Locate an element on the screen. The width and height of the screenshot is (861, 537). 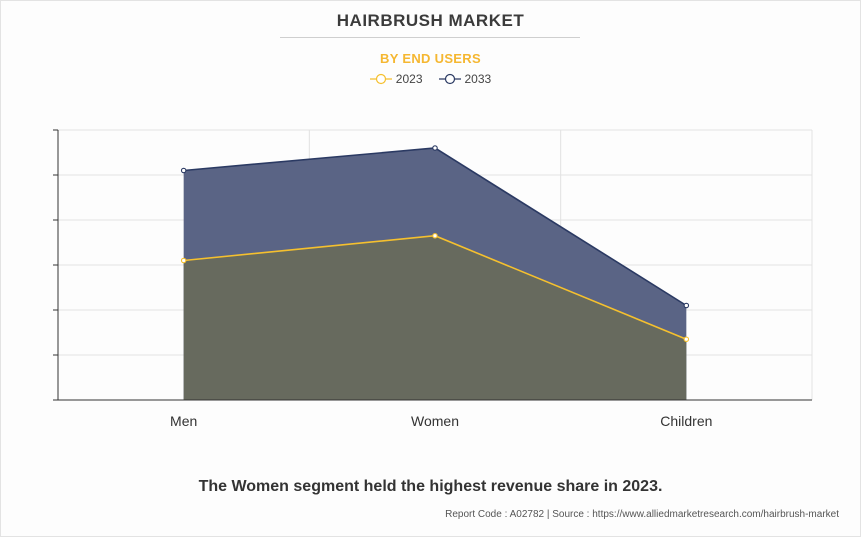
point-2033-men is located at coordinates (183, 170).